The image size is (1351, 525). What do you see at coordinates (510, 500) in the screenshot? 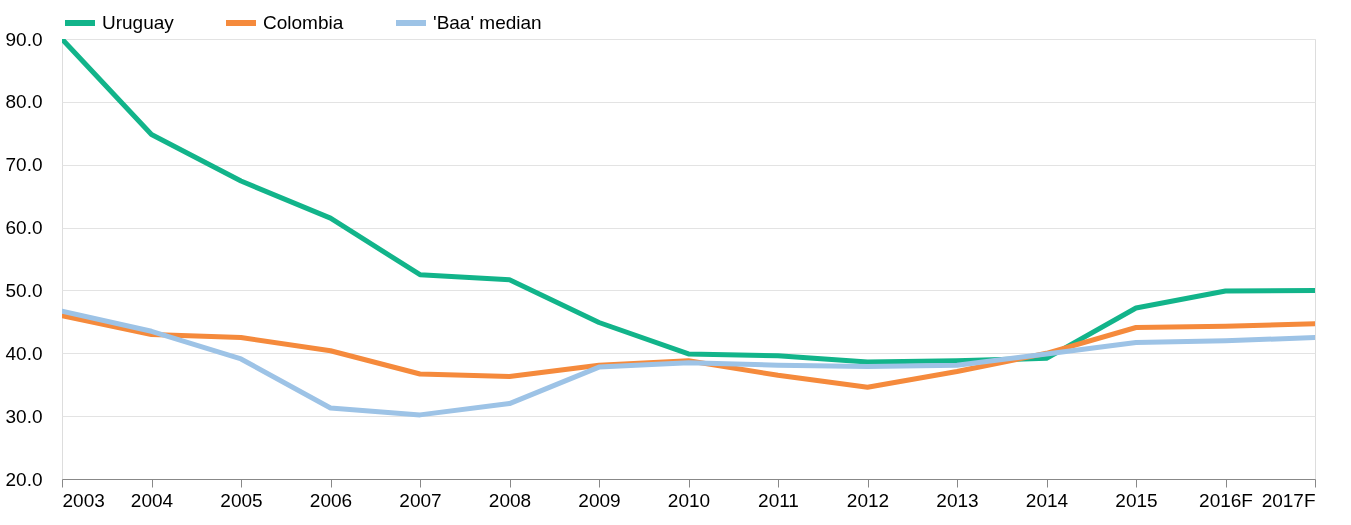
I see `x-tick-label: 2008` at bounding box center [510, 500].